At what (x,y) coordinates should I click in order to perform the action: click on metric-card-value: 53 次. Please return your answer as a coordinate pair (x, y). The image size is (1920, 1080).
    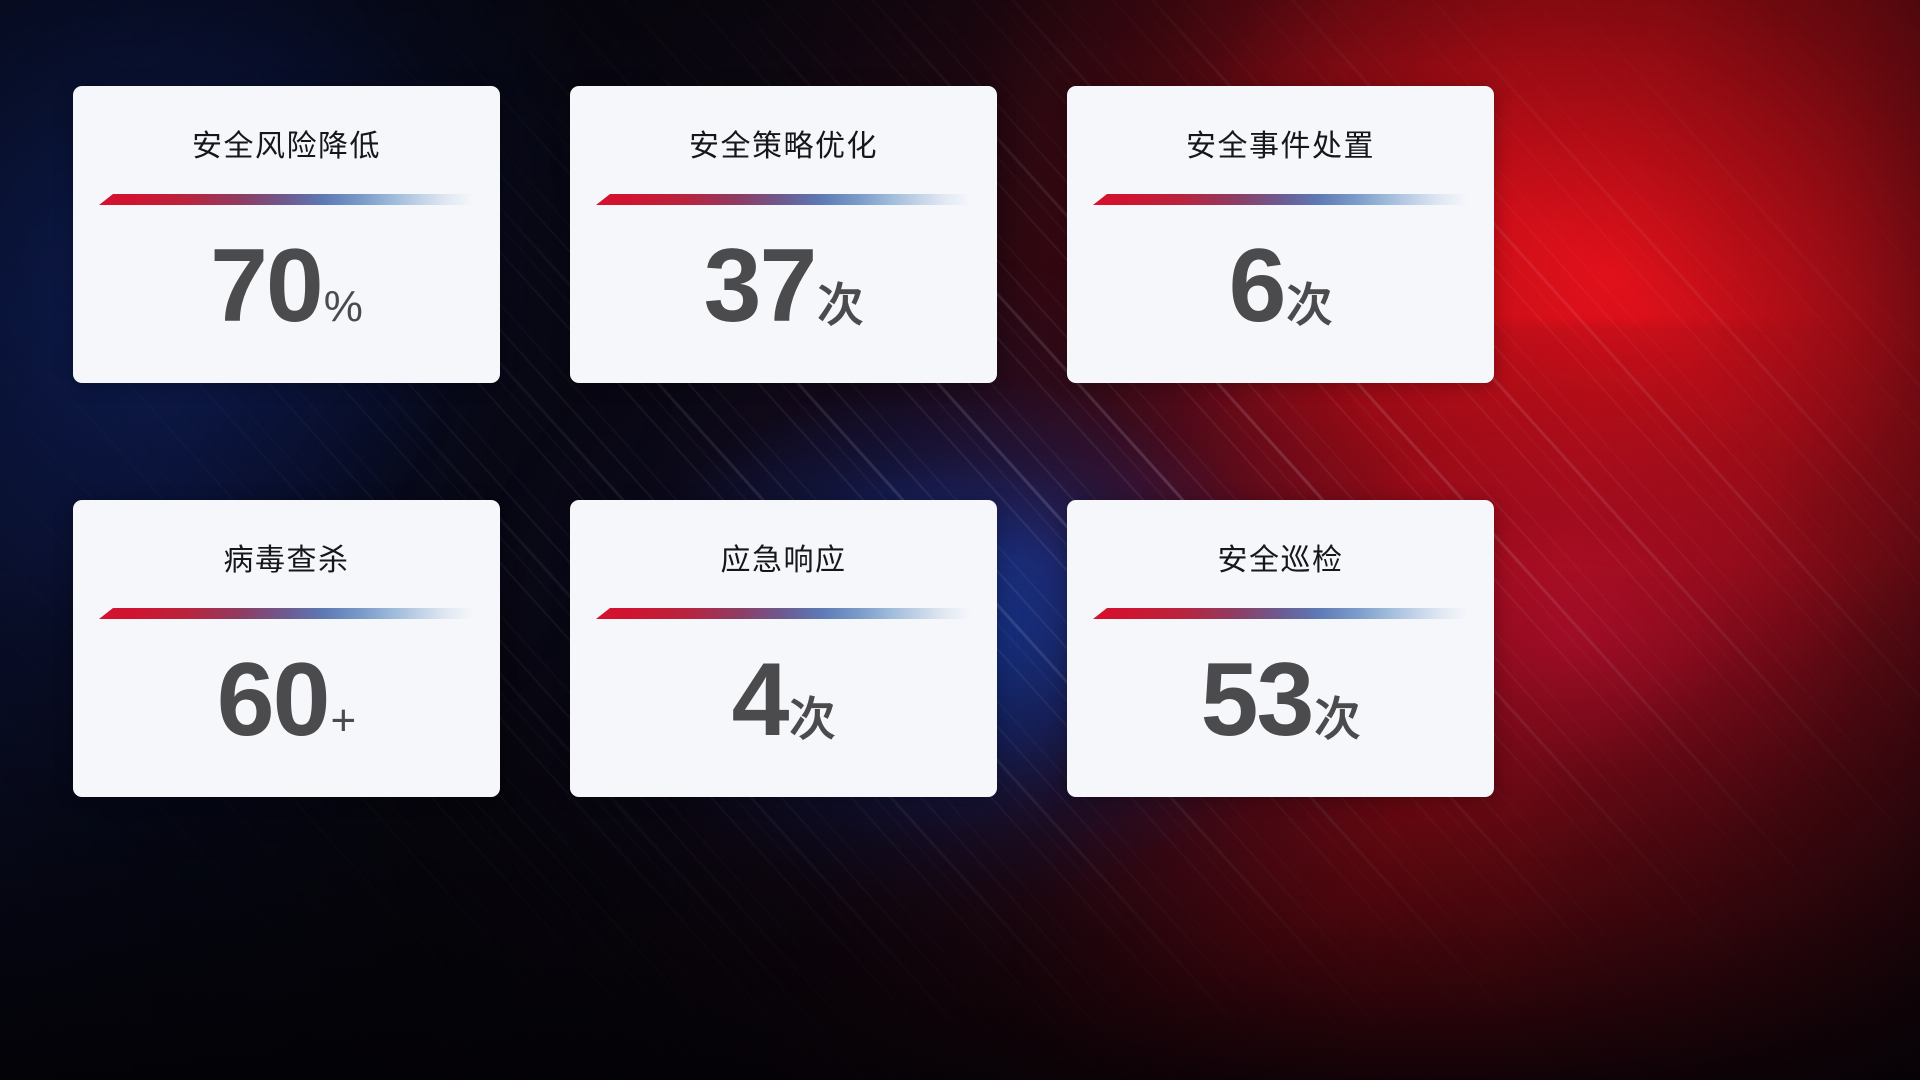
    Looking at the image, I should click on (1280, 700).